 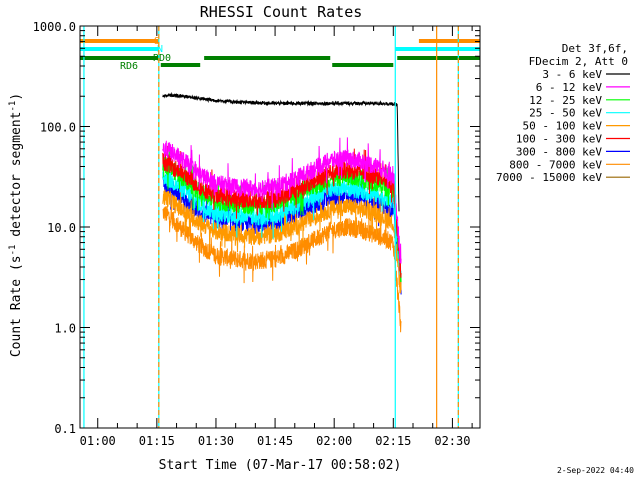 What do you see at coordinates (16, 306) in the screenshot?
I see `y-axis-label-main: Count Rate (s` at bounding box center [16, 306].